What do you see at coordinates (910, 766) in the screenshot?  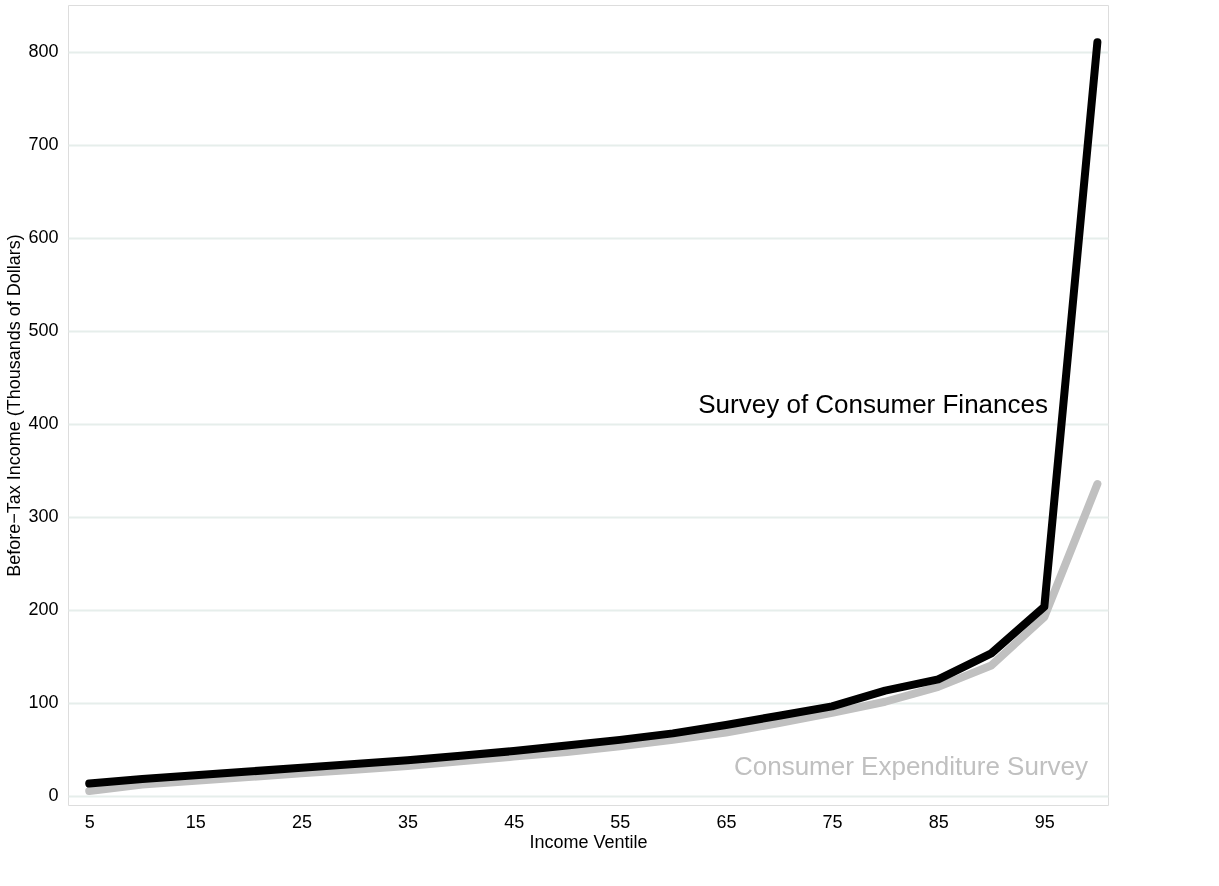 I see `series-label: Consumer Expenditure Survey` at bounding box center [910, 766].